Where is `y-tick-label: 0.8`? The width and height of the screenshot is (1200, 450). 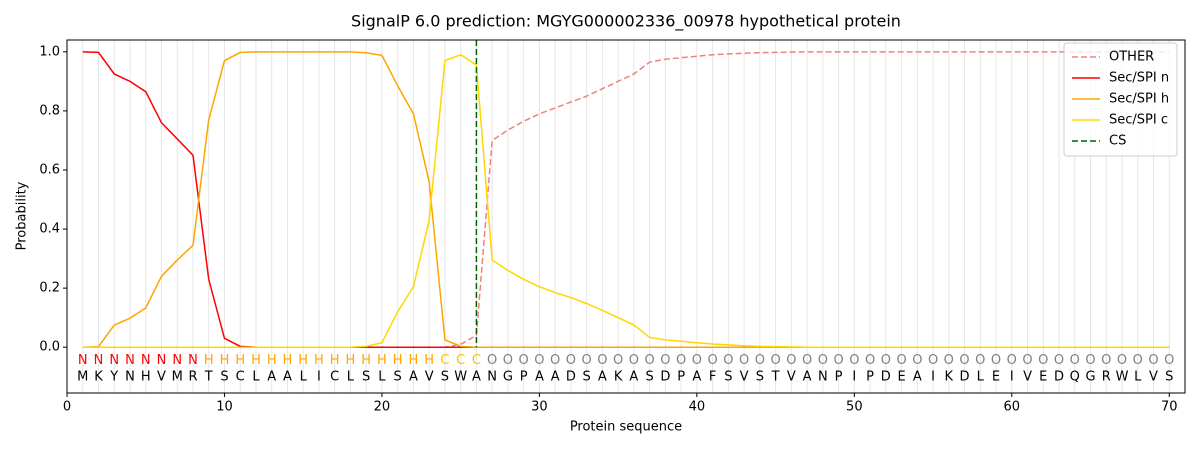 y-tick-label: 0.8 is located at coordinates (49, 110).